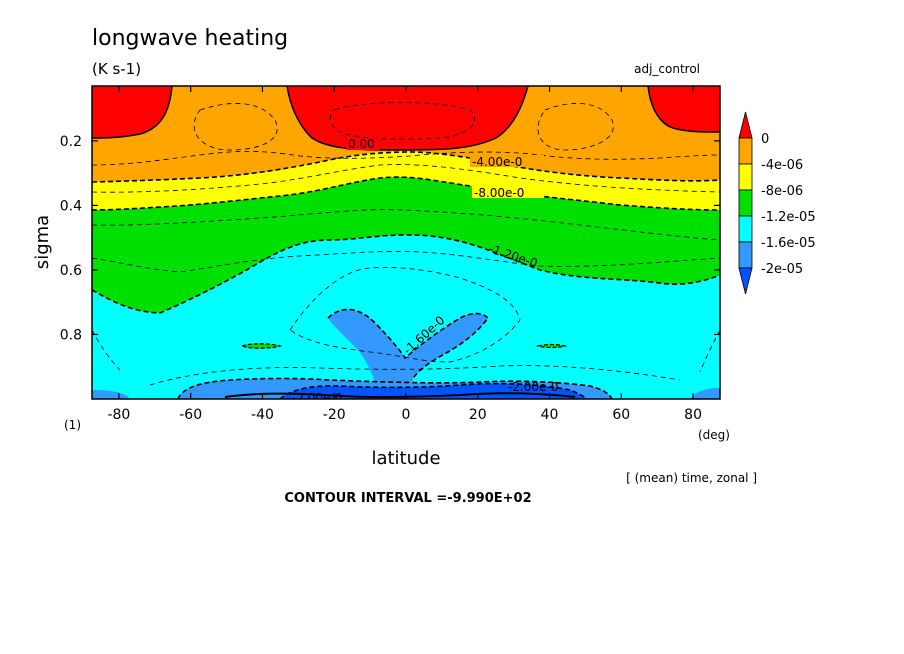 The image size is (904, 654). I want to click on colorbar: 0 -4e-06 -8e-06 -1.2e-05 -1.6e-05 -2e-05, so click(777, 203).